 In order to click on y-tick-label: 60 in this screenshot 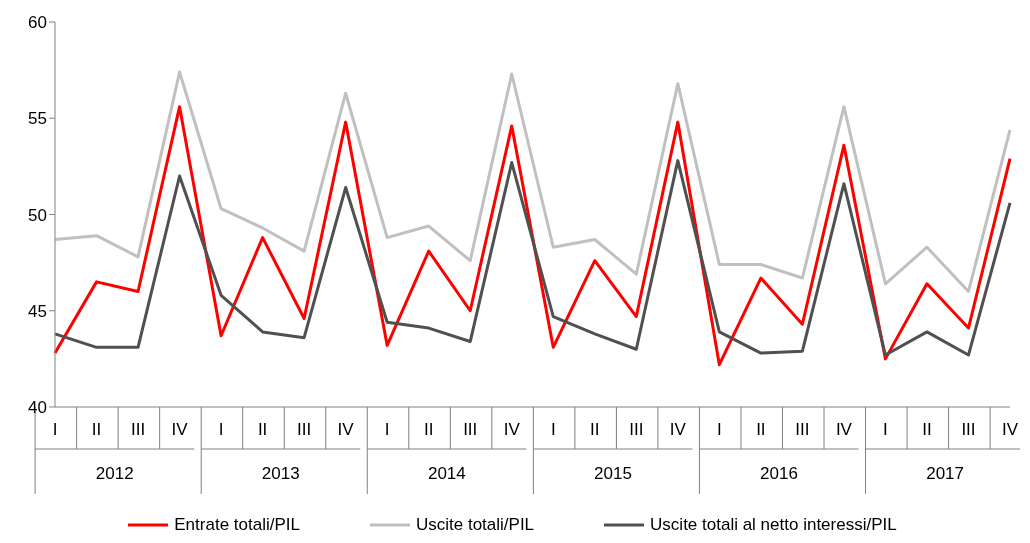, I will do `click(37, 23)`.